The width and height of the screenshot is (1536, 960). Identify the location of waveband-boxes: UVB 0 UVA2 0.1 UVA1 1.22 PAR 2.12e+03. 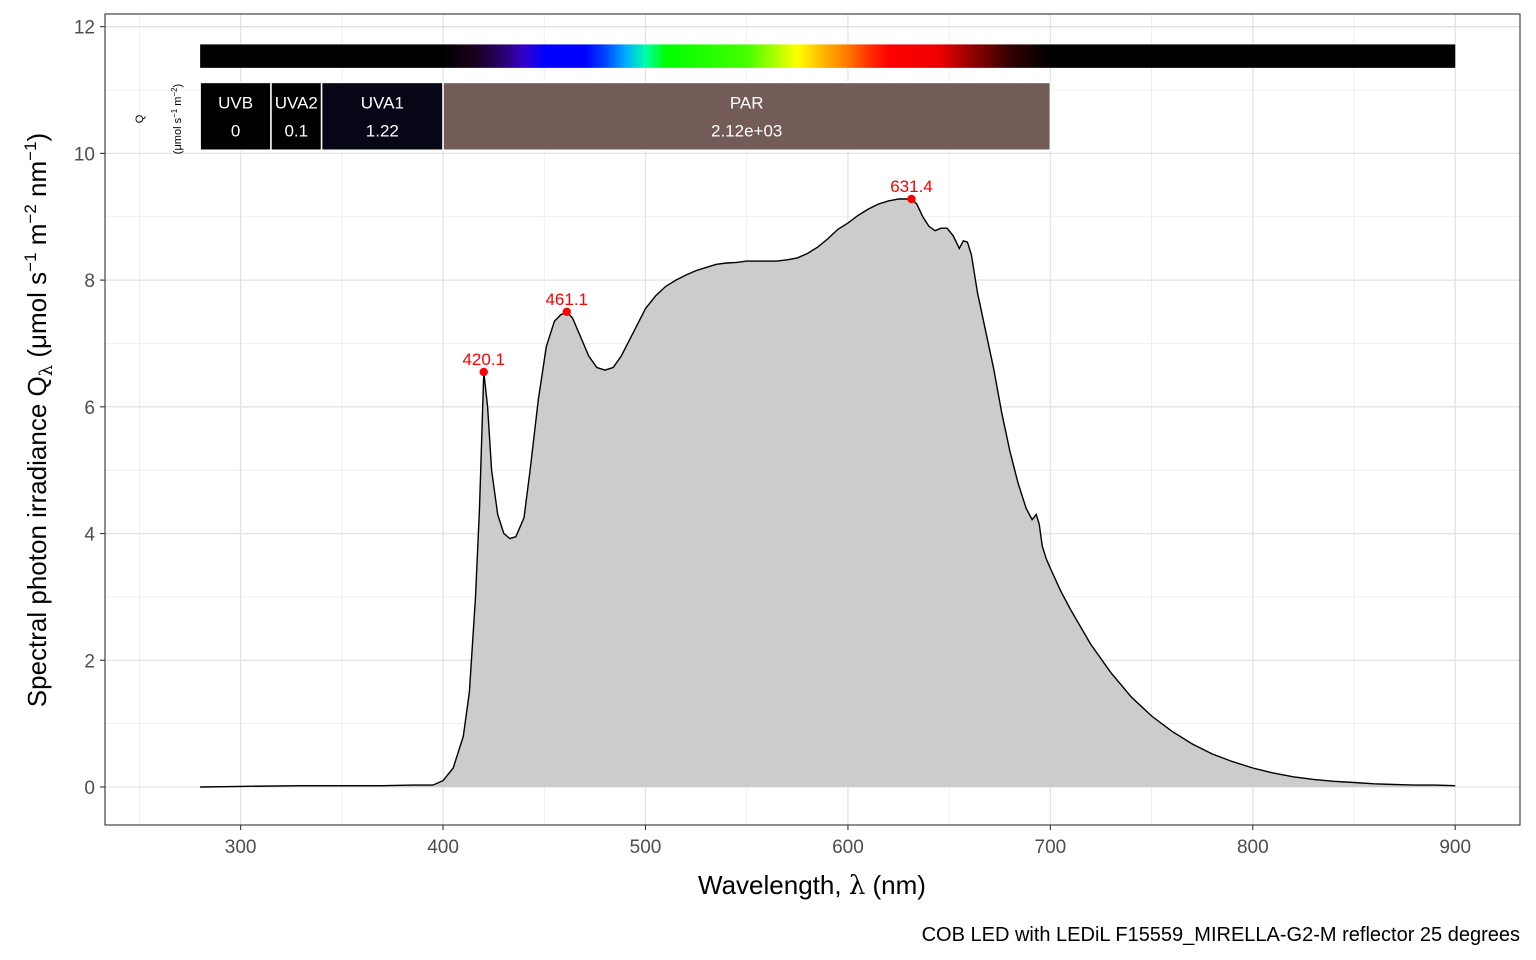
(625, 116).